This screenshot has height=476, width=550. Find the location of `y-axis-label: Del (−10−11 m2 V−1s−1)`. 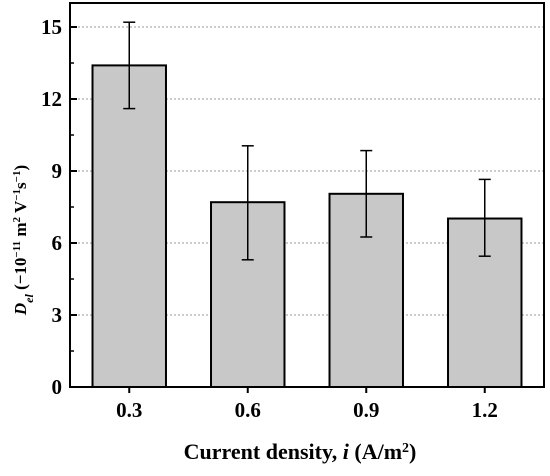

y-axis-label: Del (−10−11 m2 V−1s−1) is located at coordinates (23, 240).